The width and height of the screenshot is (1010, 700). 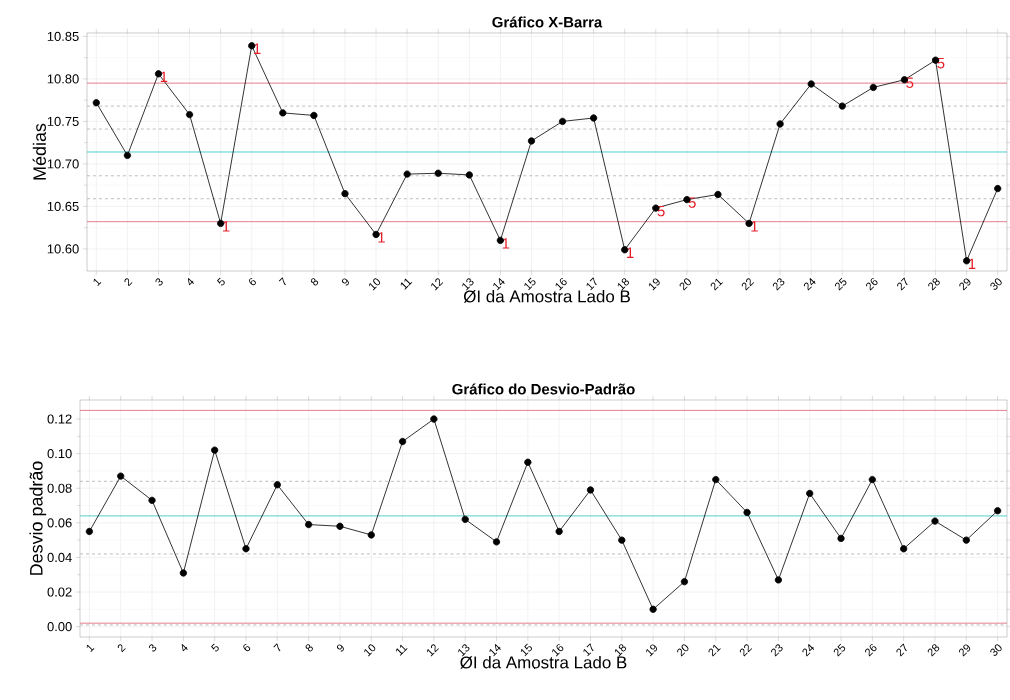 I want to click on x-tick-label: 5, so click(x=215, y=647).